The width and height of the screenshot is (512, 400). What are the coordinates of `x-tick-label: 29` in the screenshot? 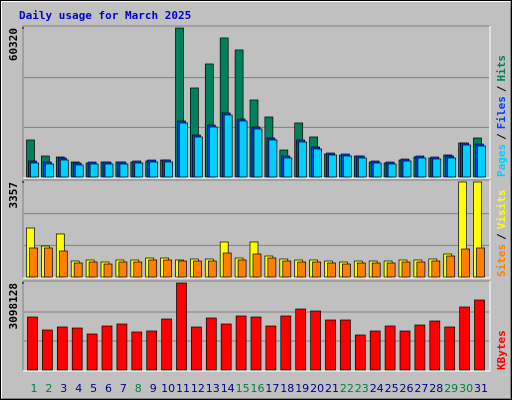 It's located at (451, 388).